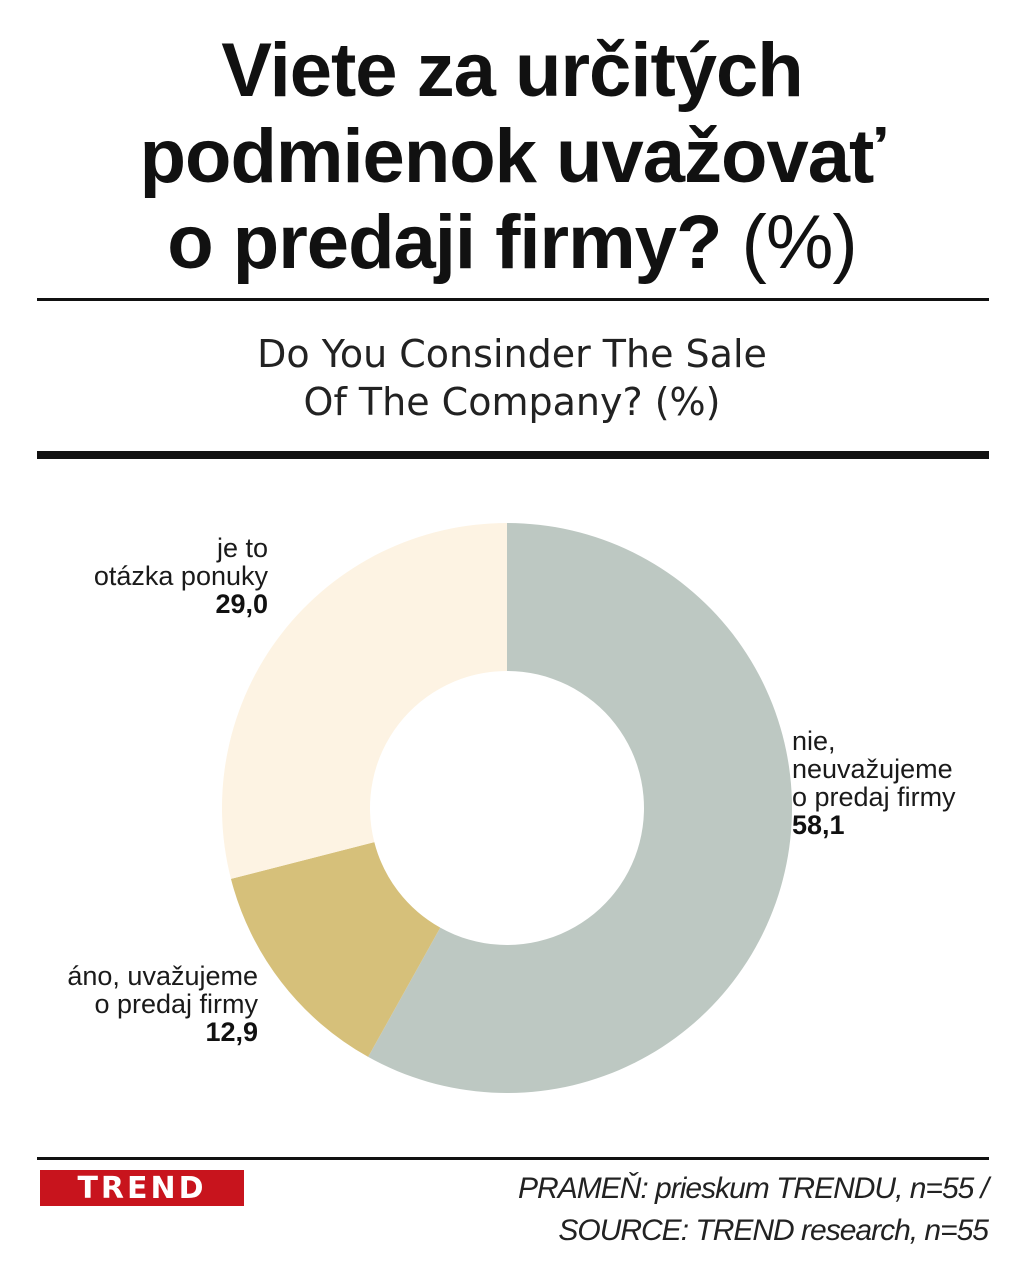 The width and height of the screenshot is (1024, 1286). Describe the element at coordinates (241, 604) in the screenshot. I see `slice-value-3: 29,0` at that location.